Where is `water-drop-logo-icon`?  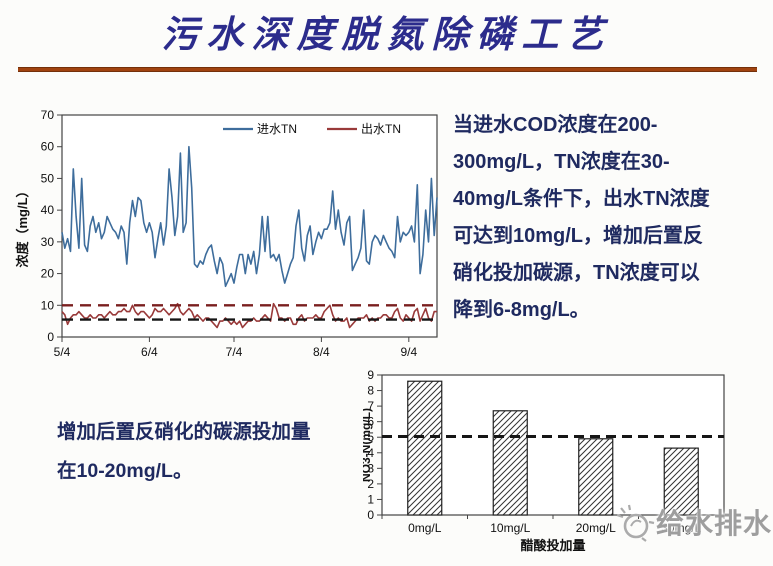 water-drop-logo-icon is located at coordinates (635, 523).